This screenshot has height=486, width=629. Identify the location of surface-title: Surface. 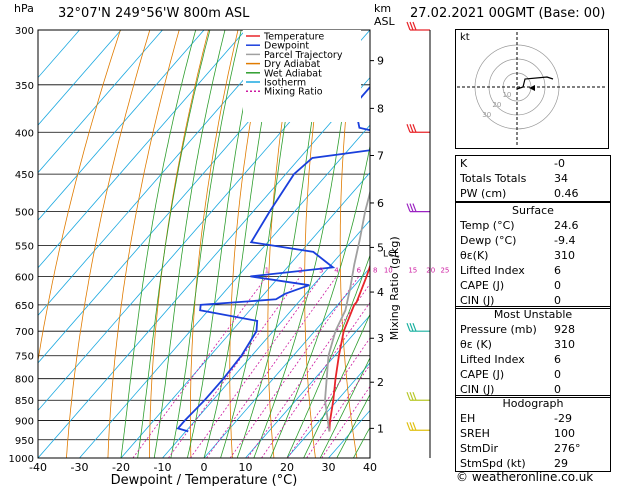
(533, 210).